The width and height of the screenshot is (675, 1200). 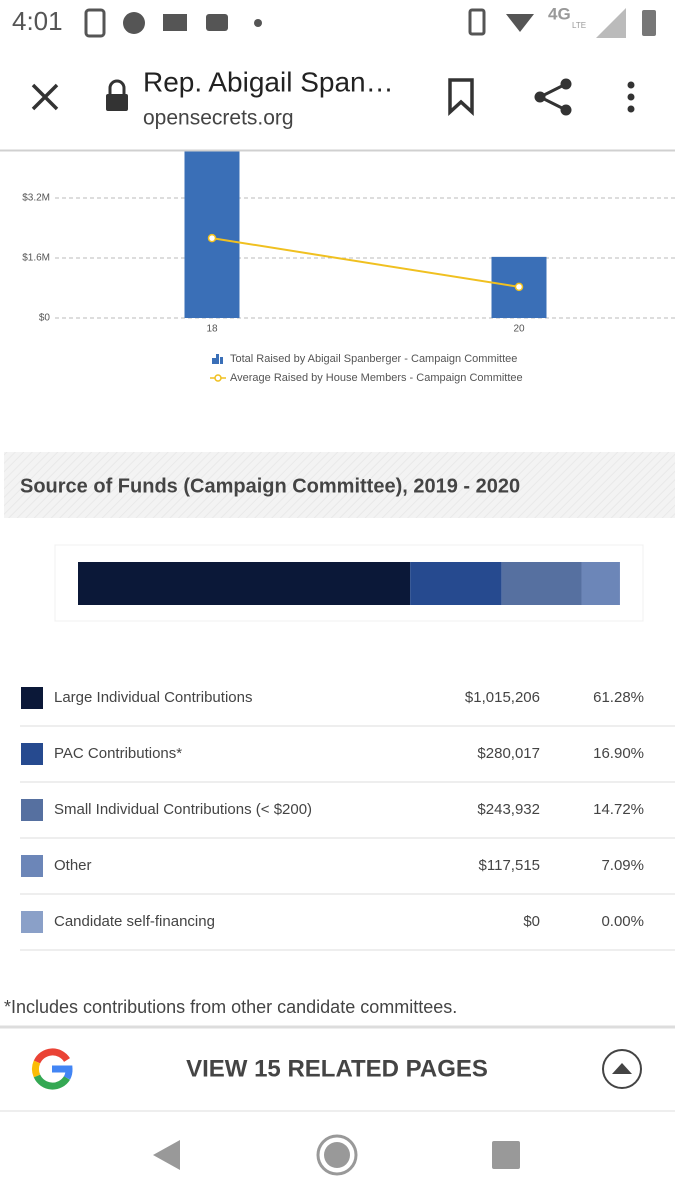 I want to click on source-percent: 16.90%, so click(x=618, y=753).